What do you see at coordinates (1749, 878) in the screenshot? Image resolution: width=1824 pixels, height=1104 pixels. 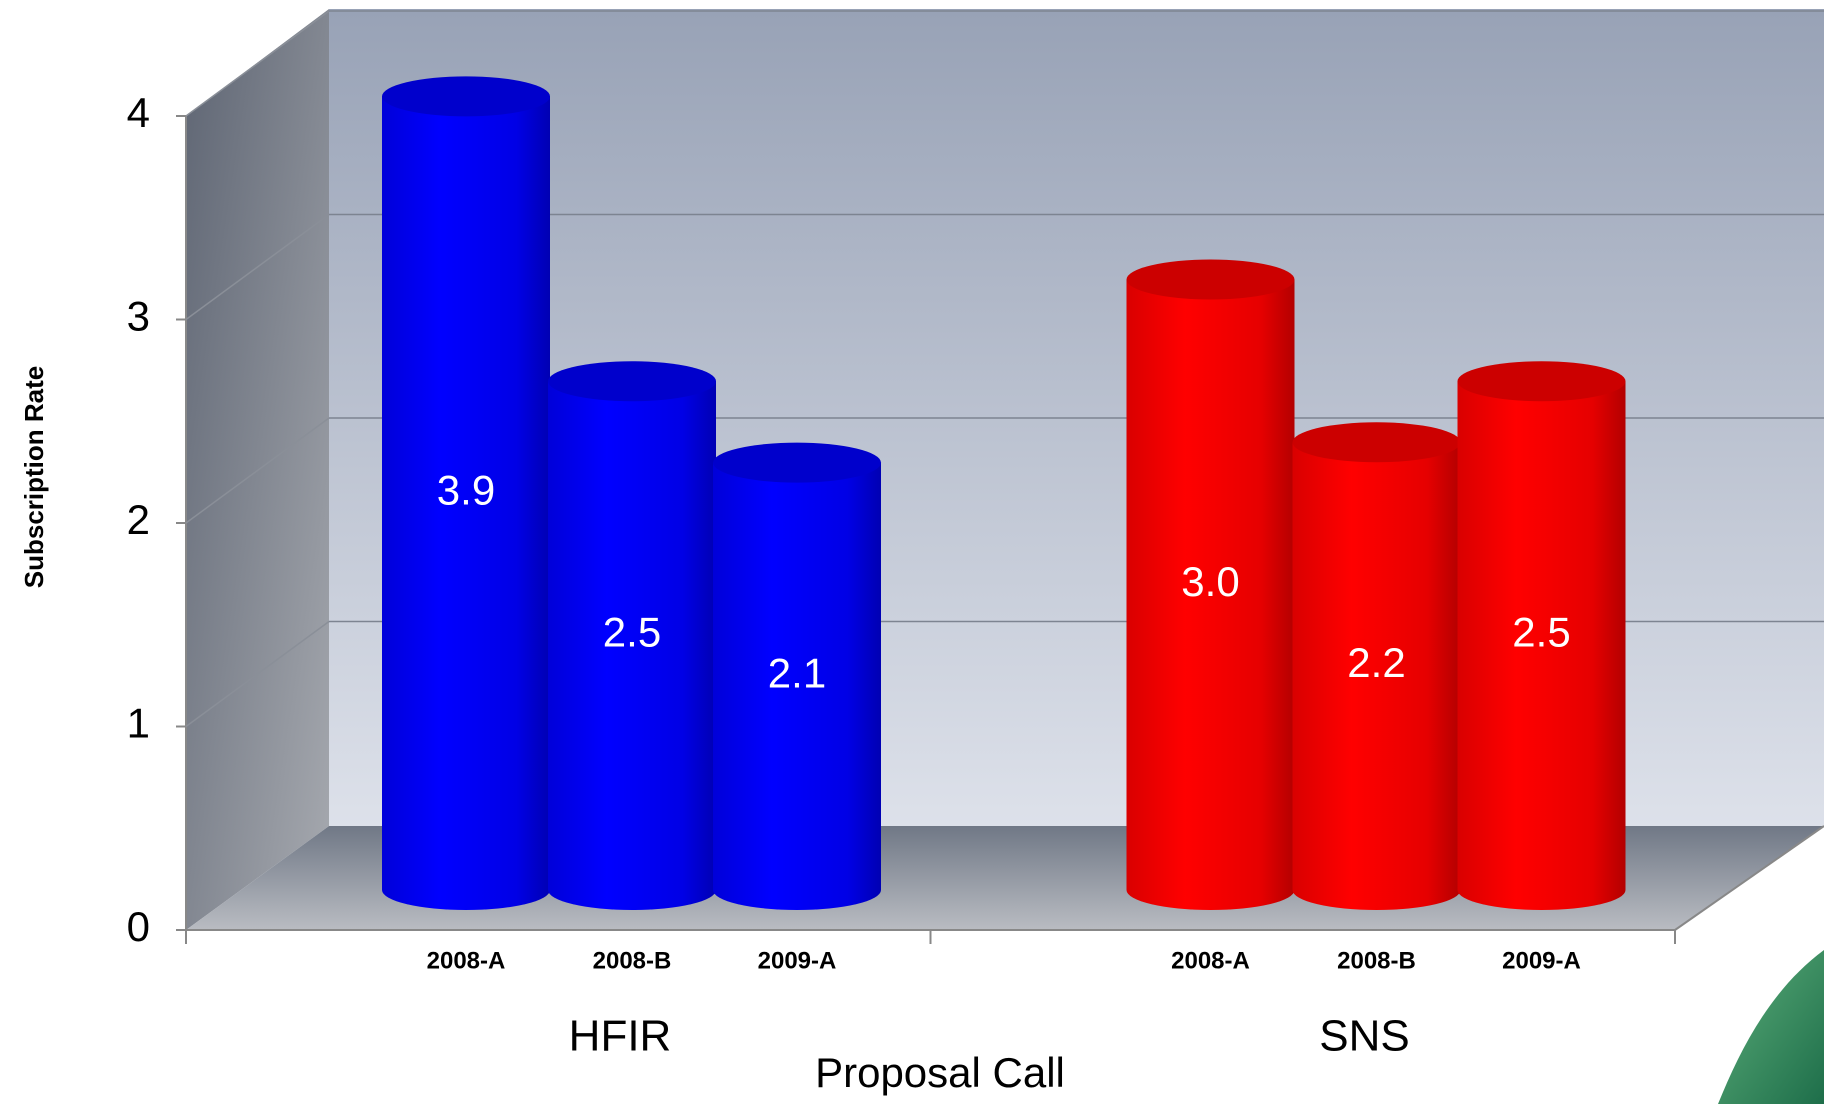 I see `floor-edge` at bounding box center [1749, 878].